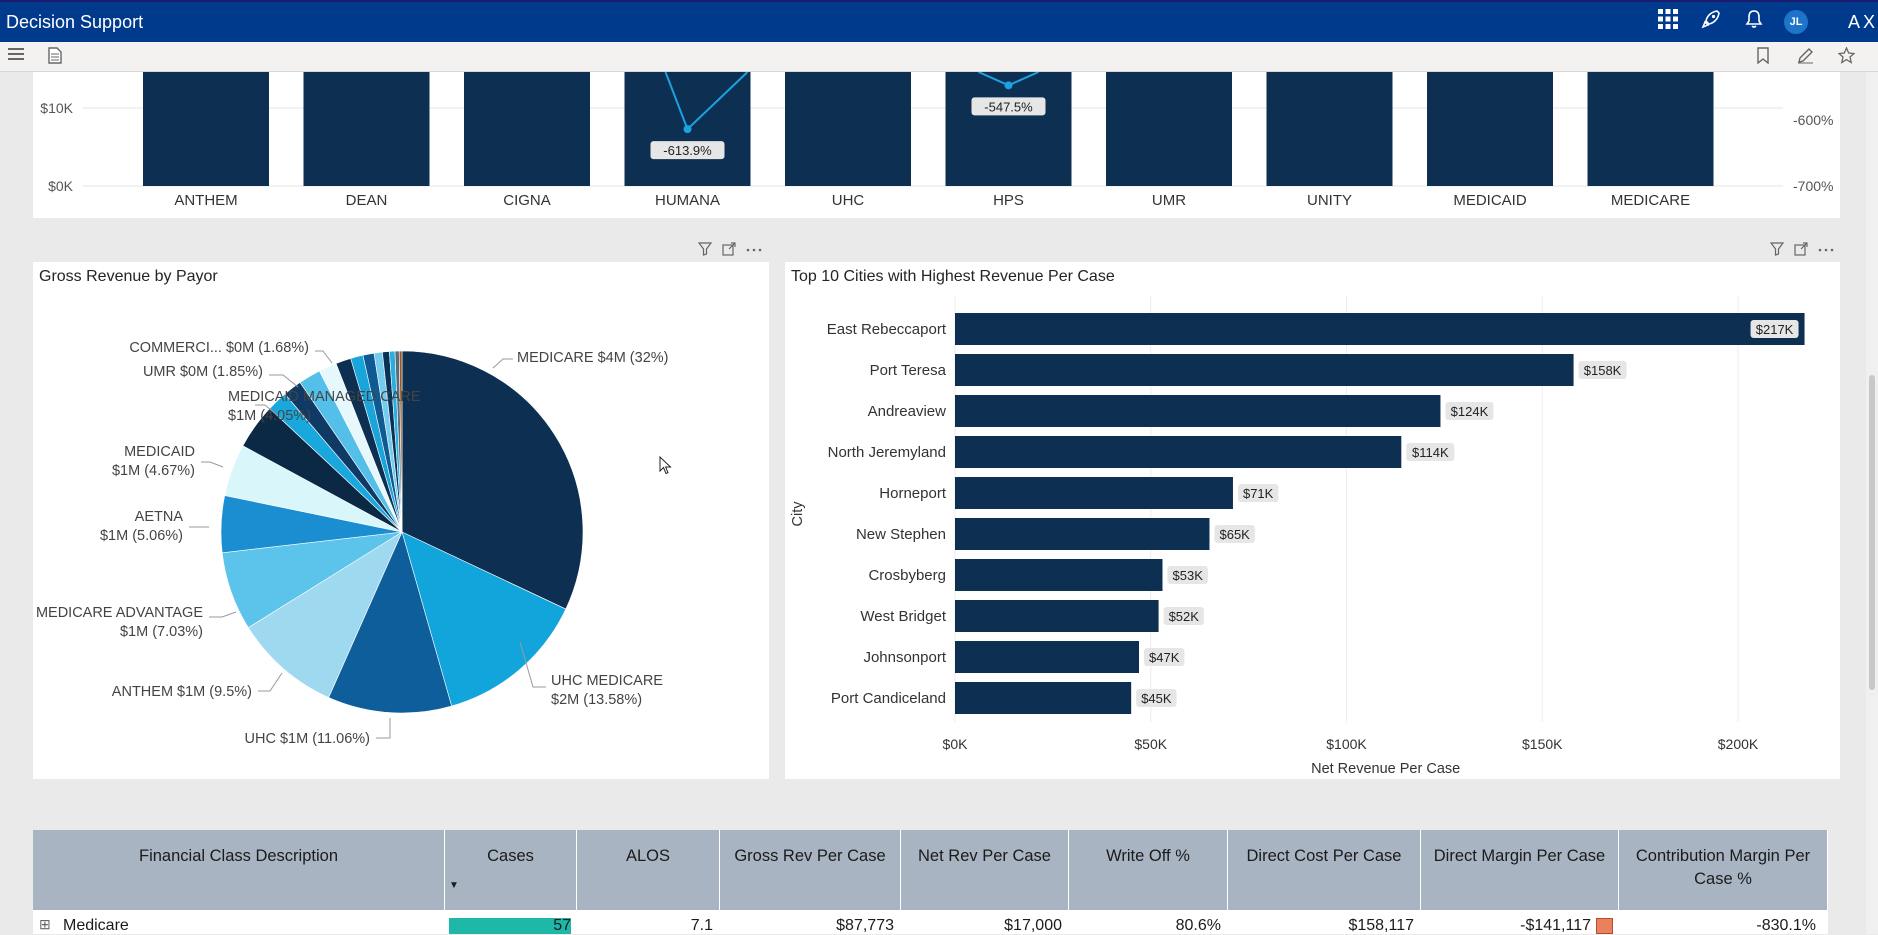 Image resolution: width=1878 pixels, height=935 pixels. I want to click on col-header-write-off: Write Off %, so click(1148, 870).